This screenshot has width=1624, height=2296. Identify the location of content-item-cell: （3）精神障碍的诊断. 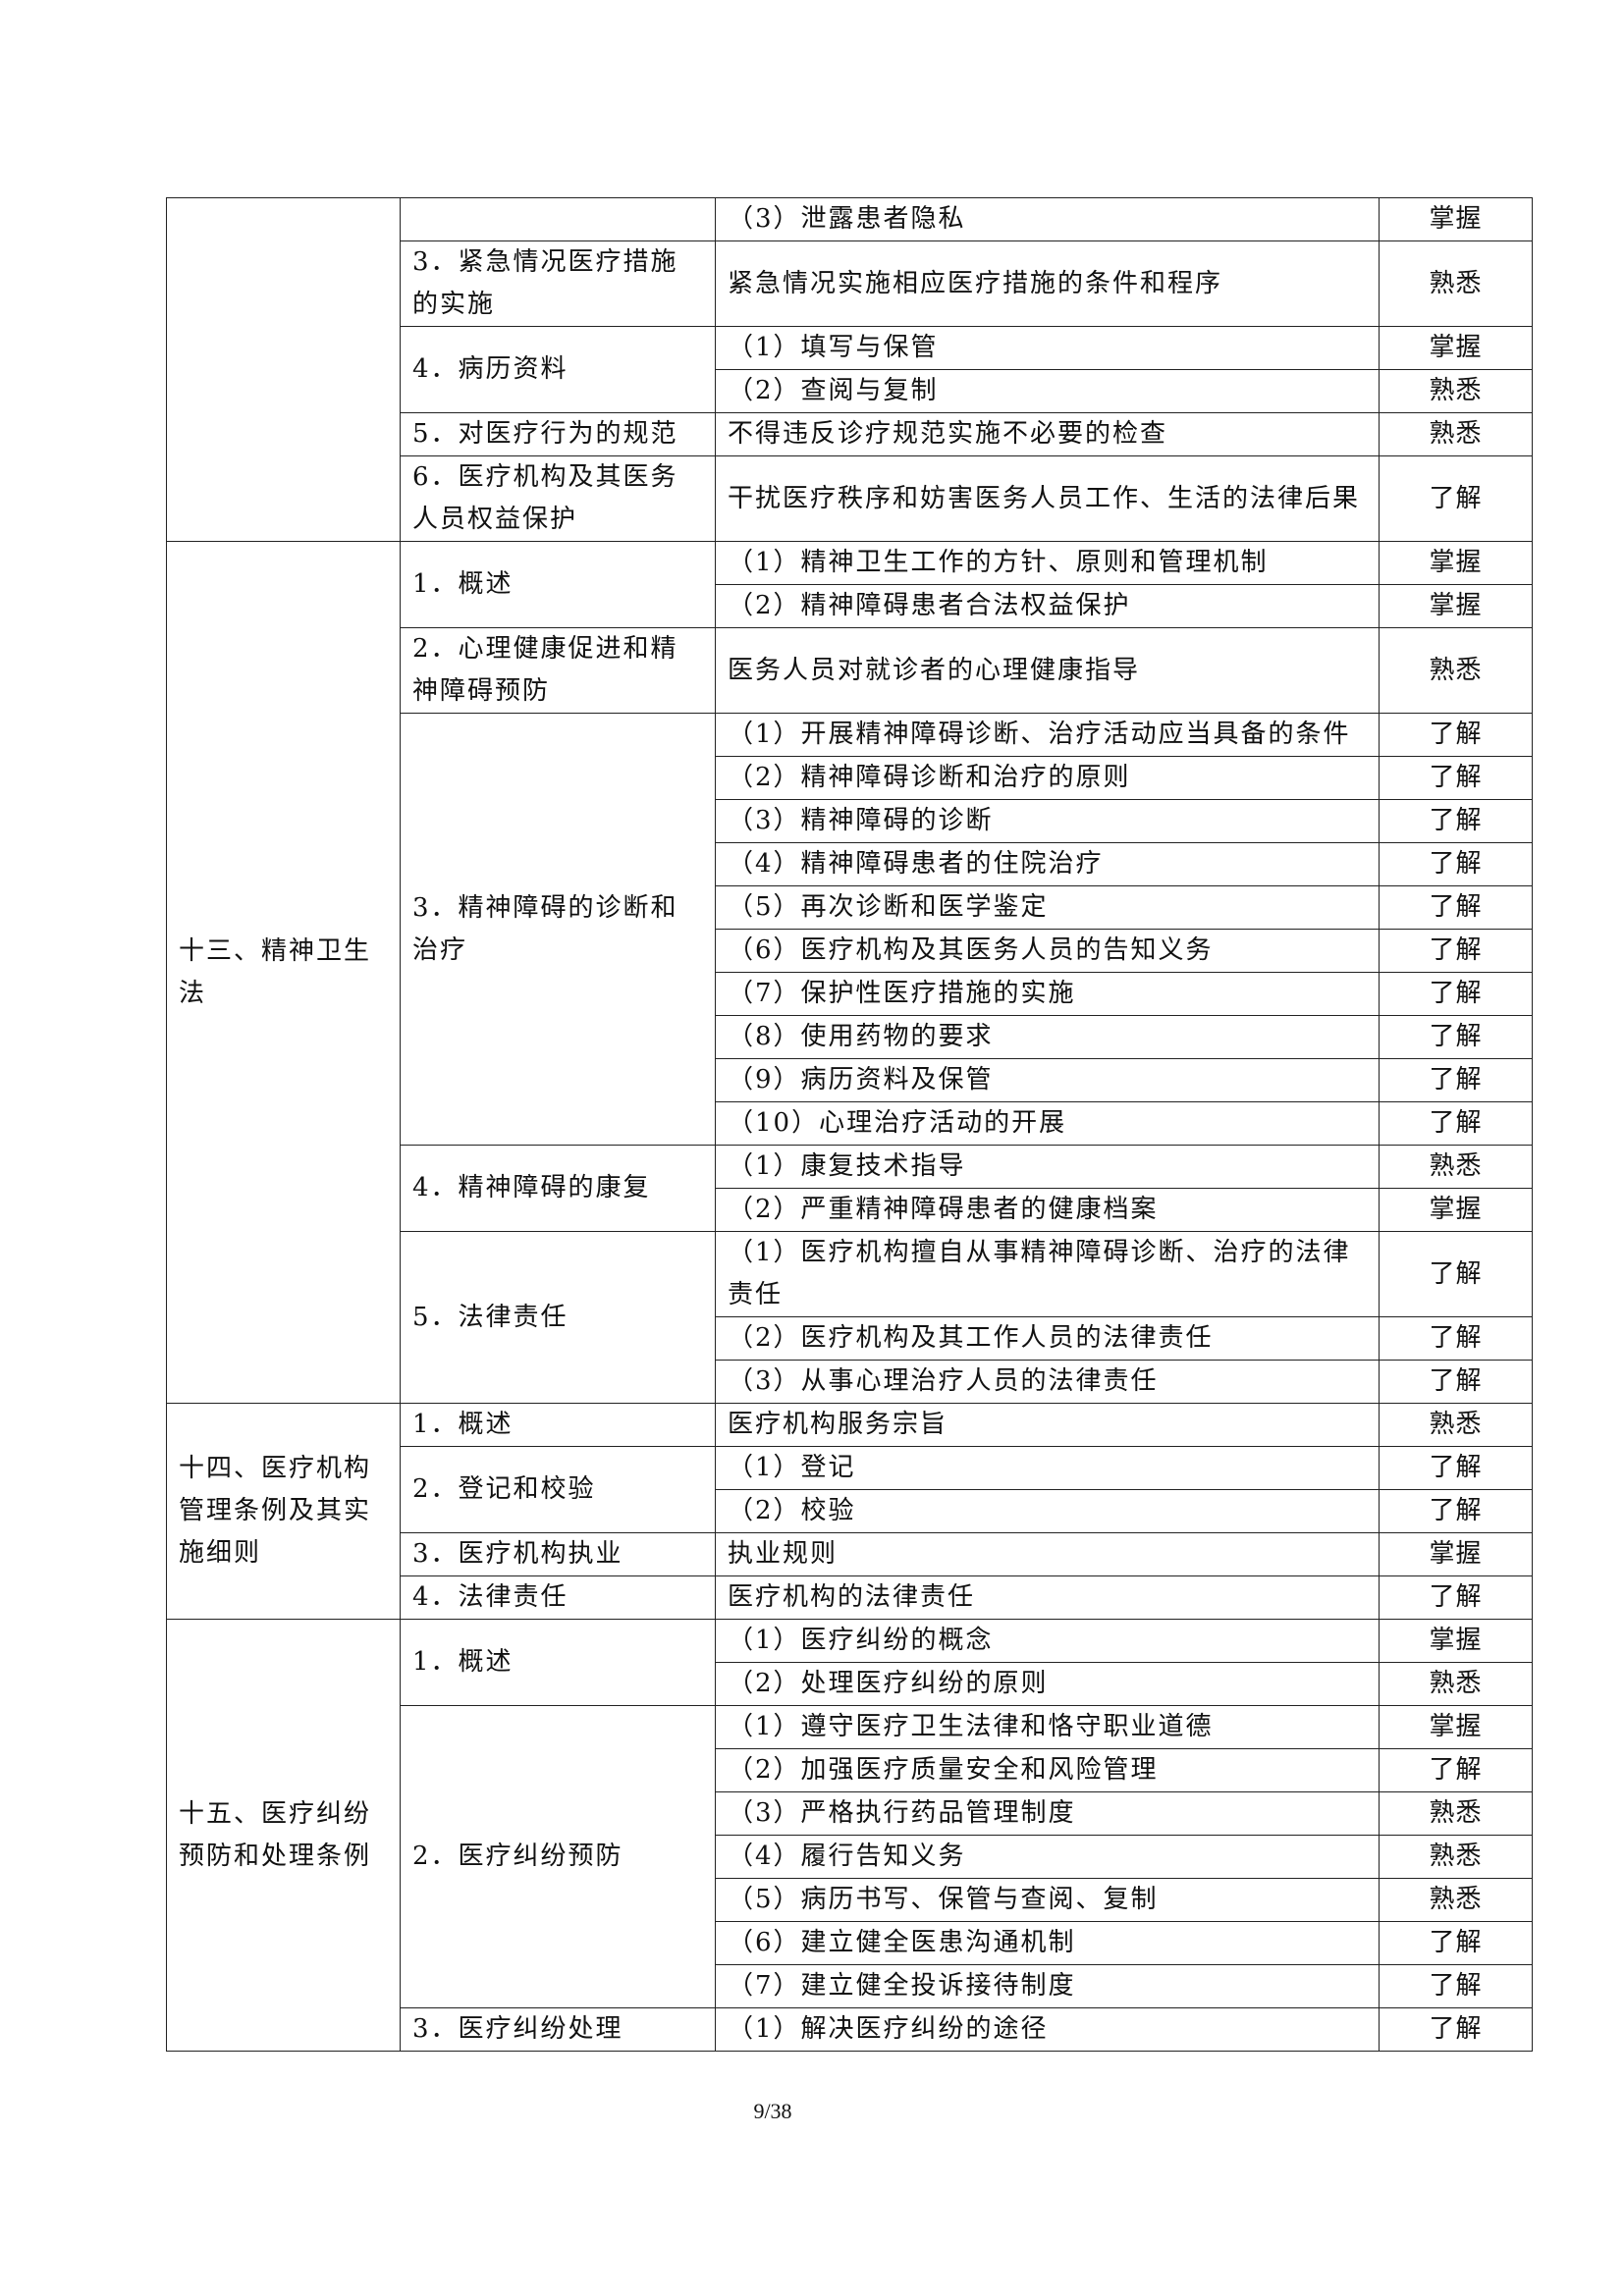
(1047, 821).